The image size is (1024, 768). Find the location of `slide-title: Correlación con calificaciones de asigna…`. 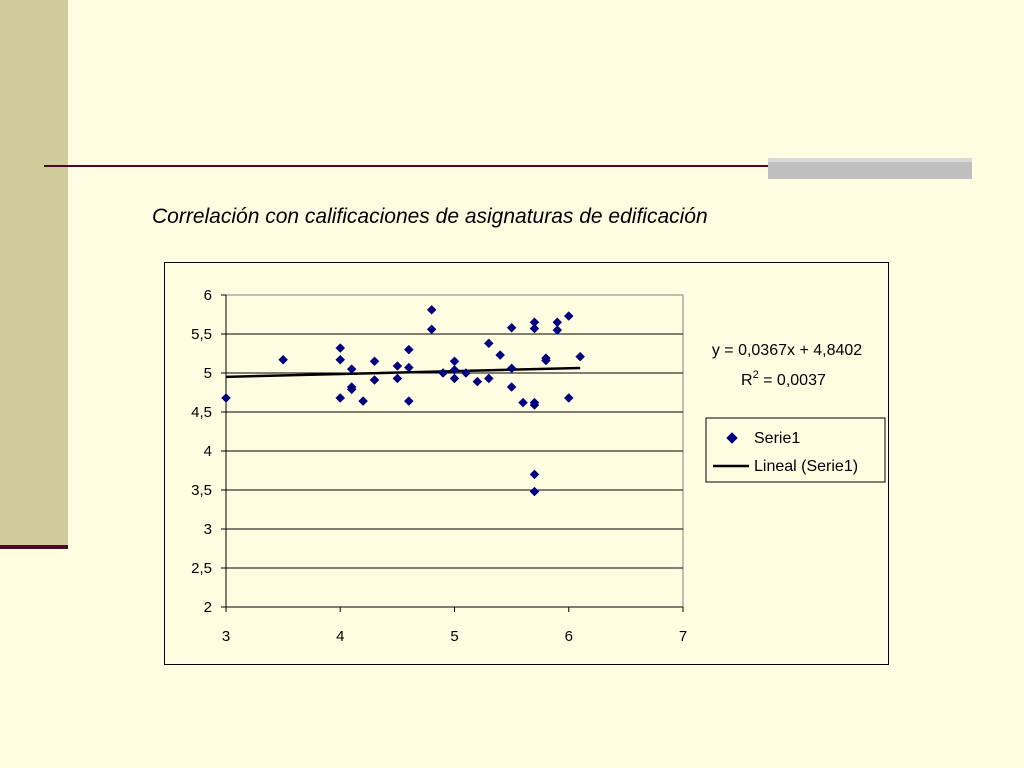

slide-title: Correlación con calificaciones de asigna… is located at coordinates (430, 216).